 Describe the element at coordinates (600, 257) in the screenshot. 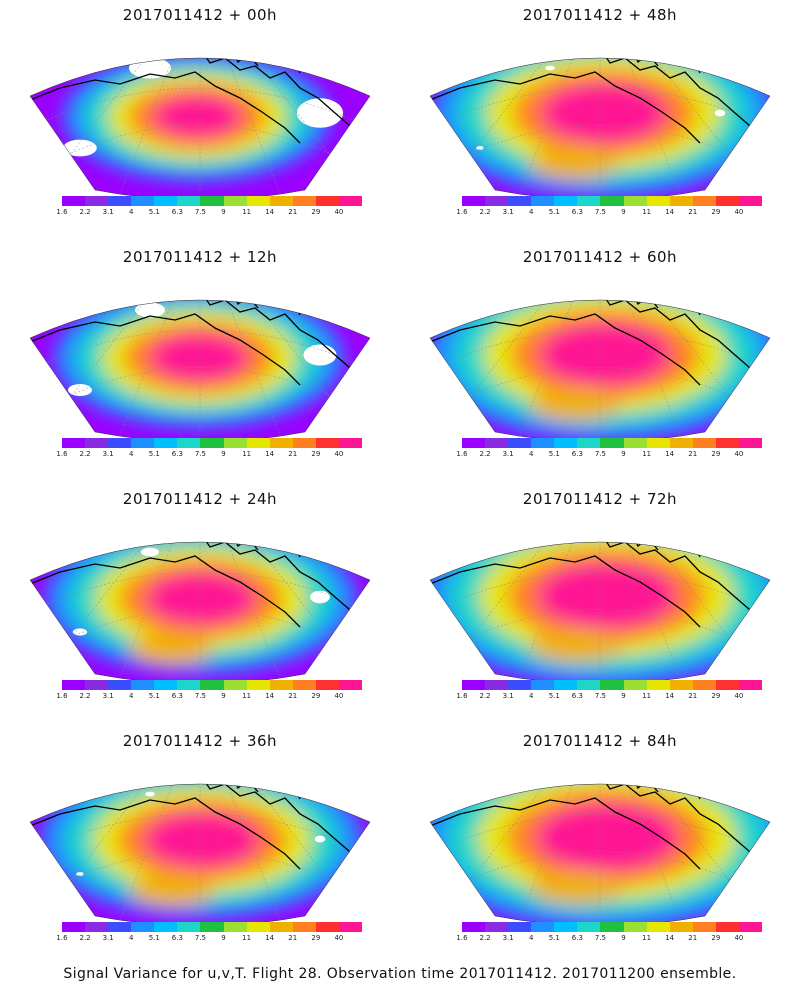

I see `panel-title: 2017011412 + 60h` at that location.